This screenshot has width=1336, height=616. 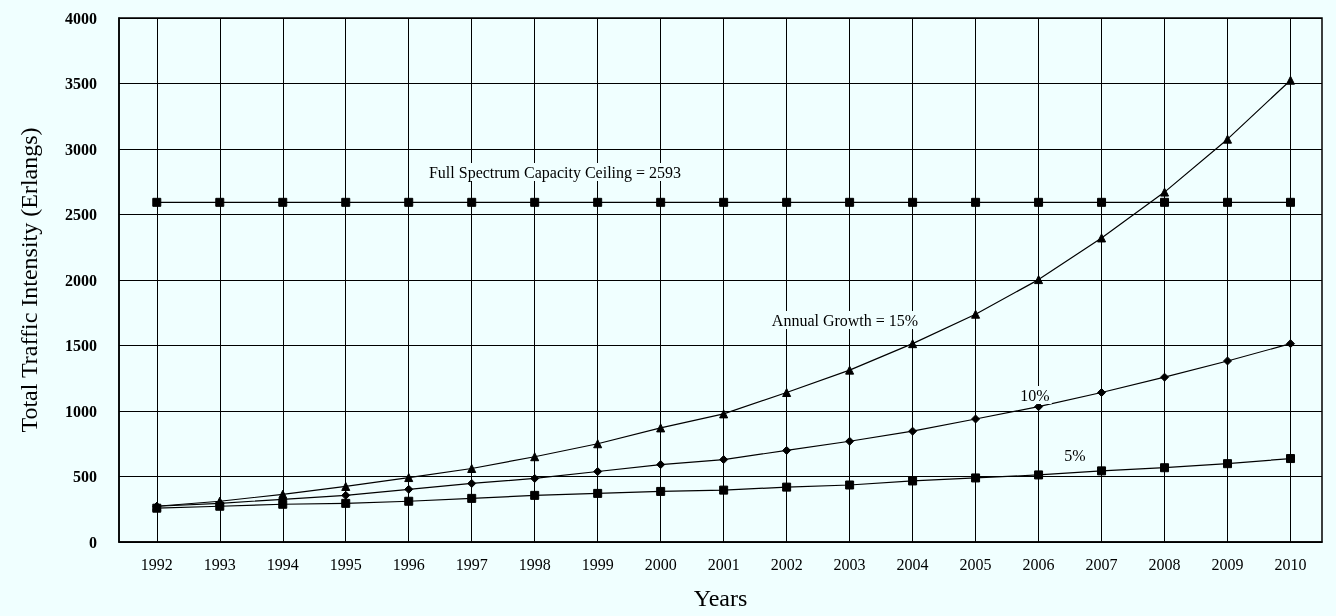 I want to click on x-tick-label: 1996, so click(x=408, y=564).